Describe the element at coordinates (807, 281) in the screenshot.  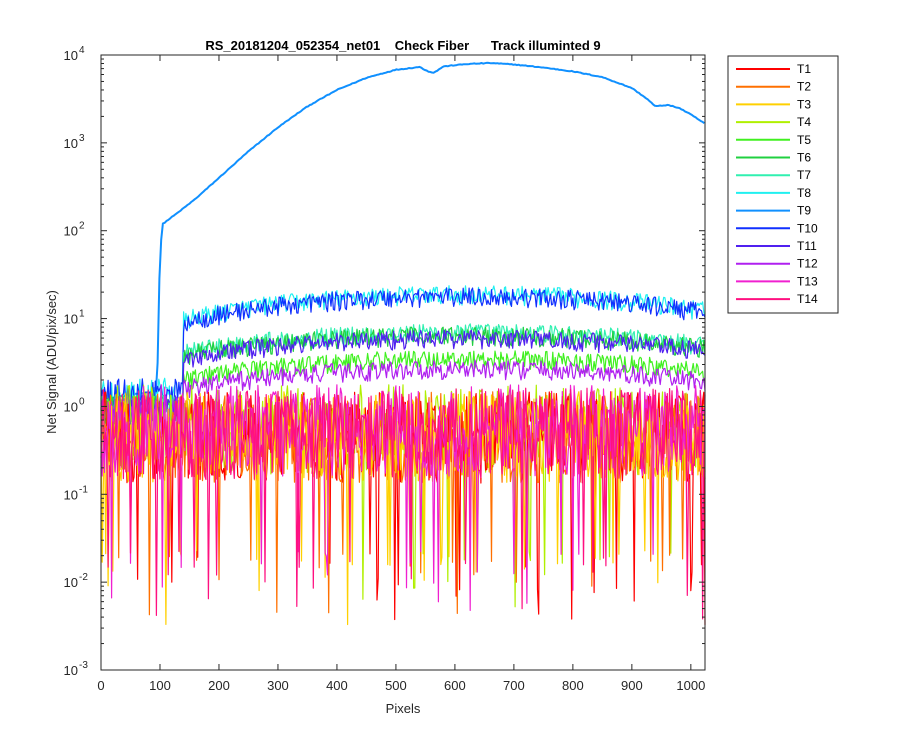
I see `legend-label-t13: T13` at that location.